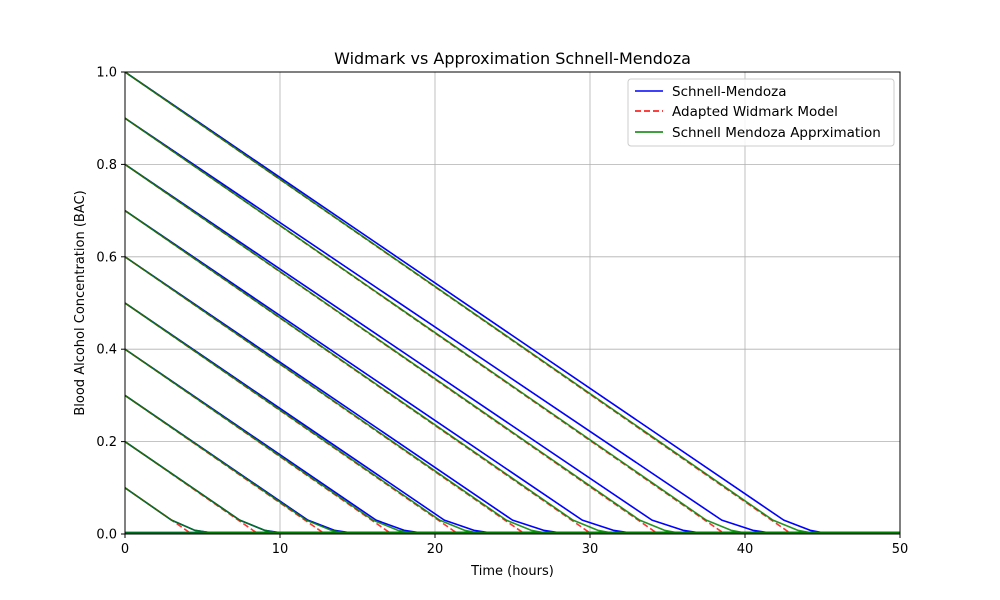 This screenshot has width=1000, height=600. I want to click on y-tick-label: 1.0, so click(106, 73).